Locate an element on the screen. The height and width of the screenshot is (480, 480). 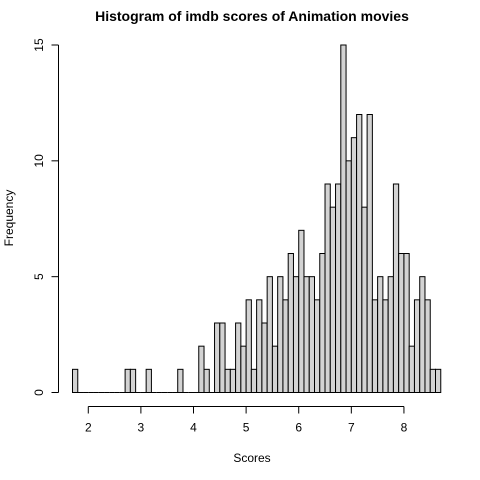
y-tick-label: 5 is located at coordinates (39, 276).